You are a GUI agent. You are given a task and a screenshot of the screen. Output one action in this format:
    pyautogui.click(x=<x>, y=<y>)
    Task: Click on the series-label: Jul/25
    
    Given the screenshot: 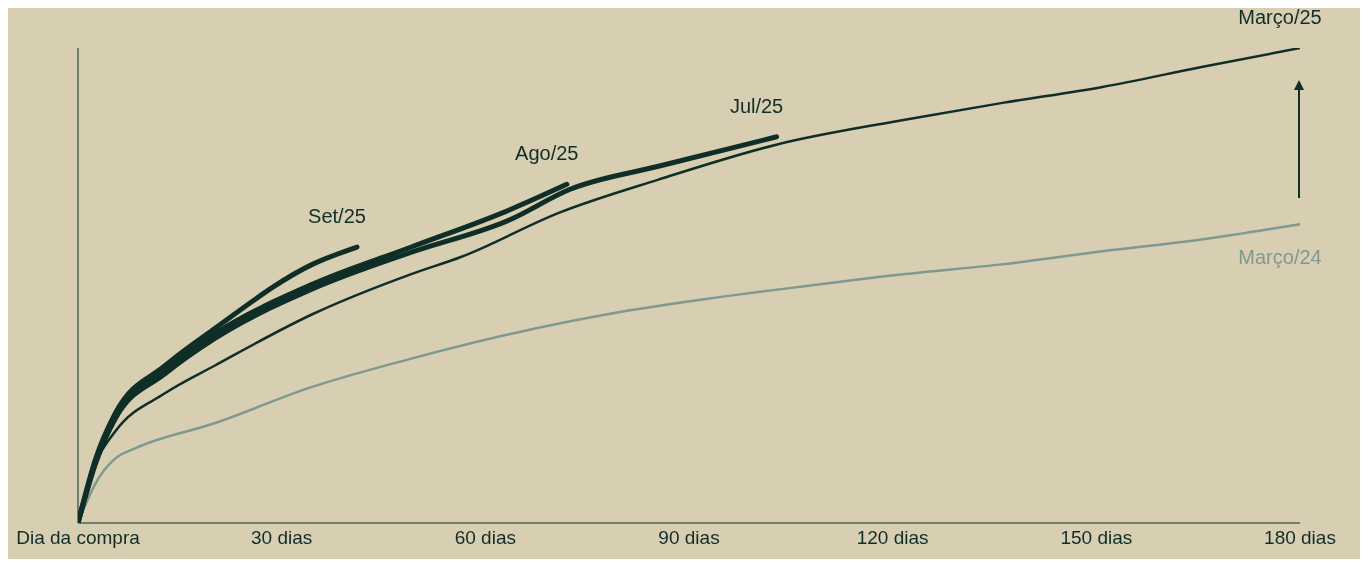 What is the action you would take?
    pyautogui.click(x=756, y=105)
    